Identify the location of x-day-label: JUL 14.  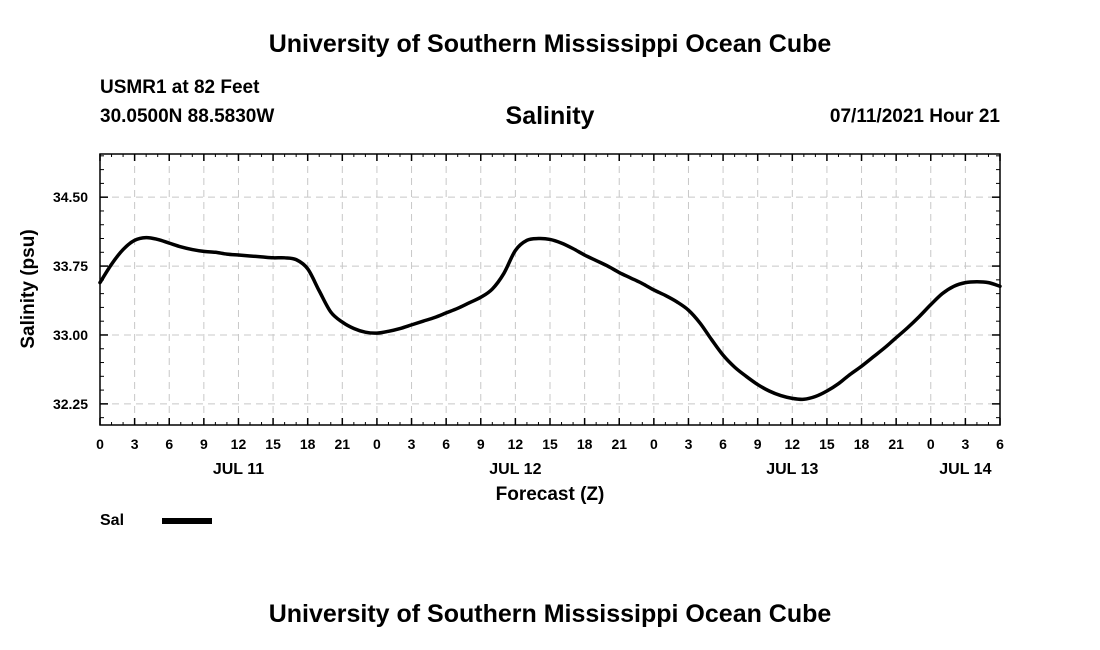
(965, 469).